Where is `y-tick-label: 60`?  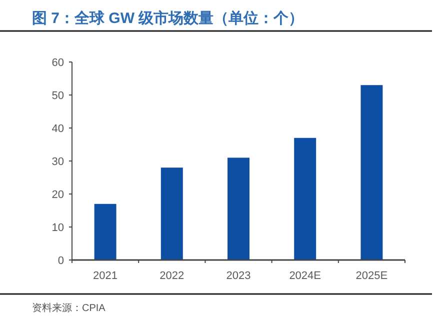 y-tick-label: 60 is located at coordinates (58, 63).